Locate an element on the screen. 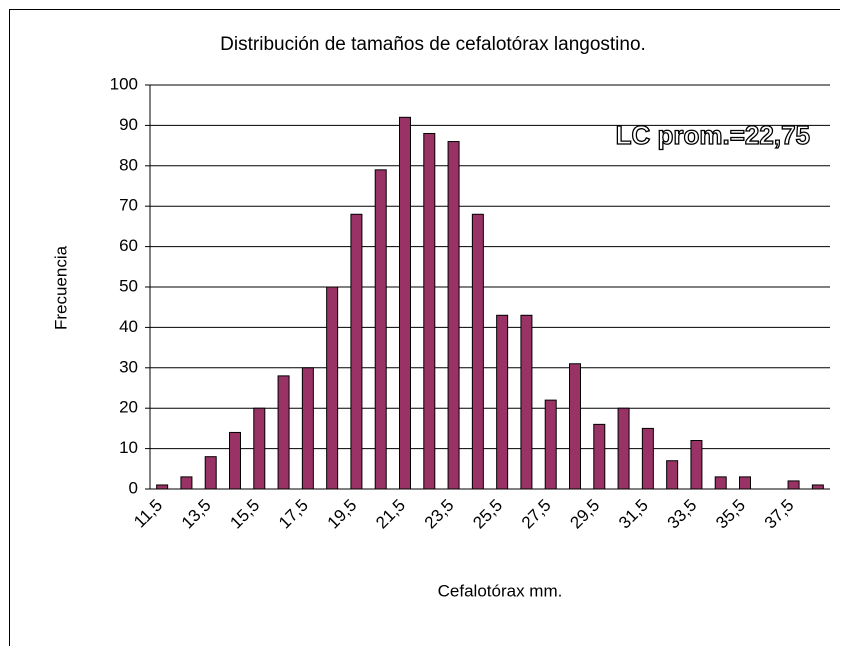 The image size is (841, 646). y-tick-label: 70 is located at coordinates (128, 205).